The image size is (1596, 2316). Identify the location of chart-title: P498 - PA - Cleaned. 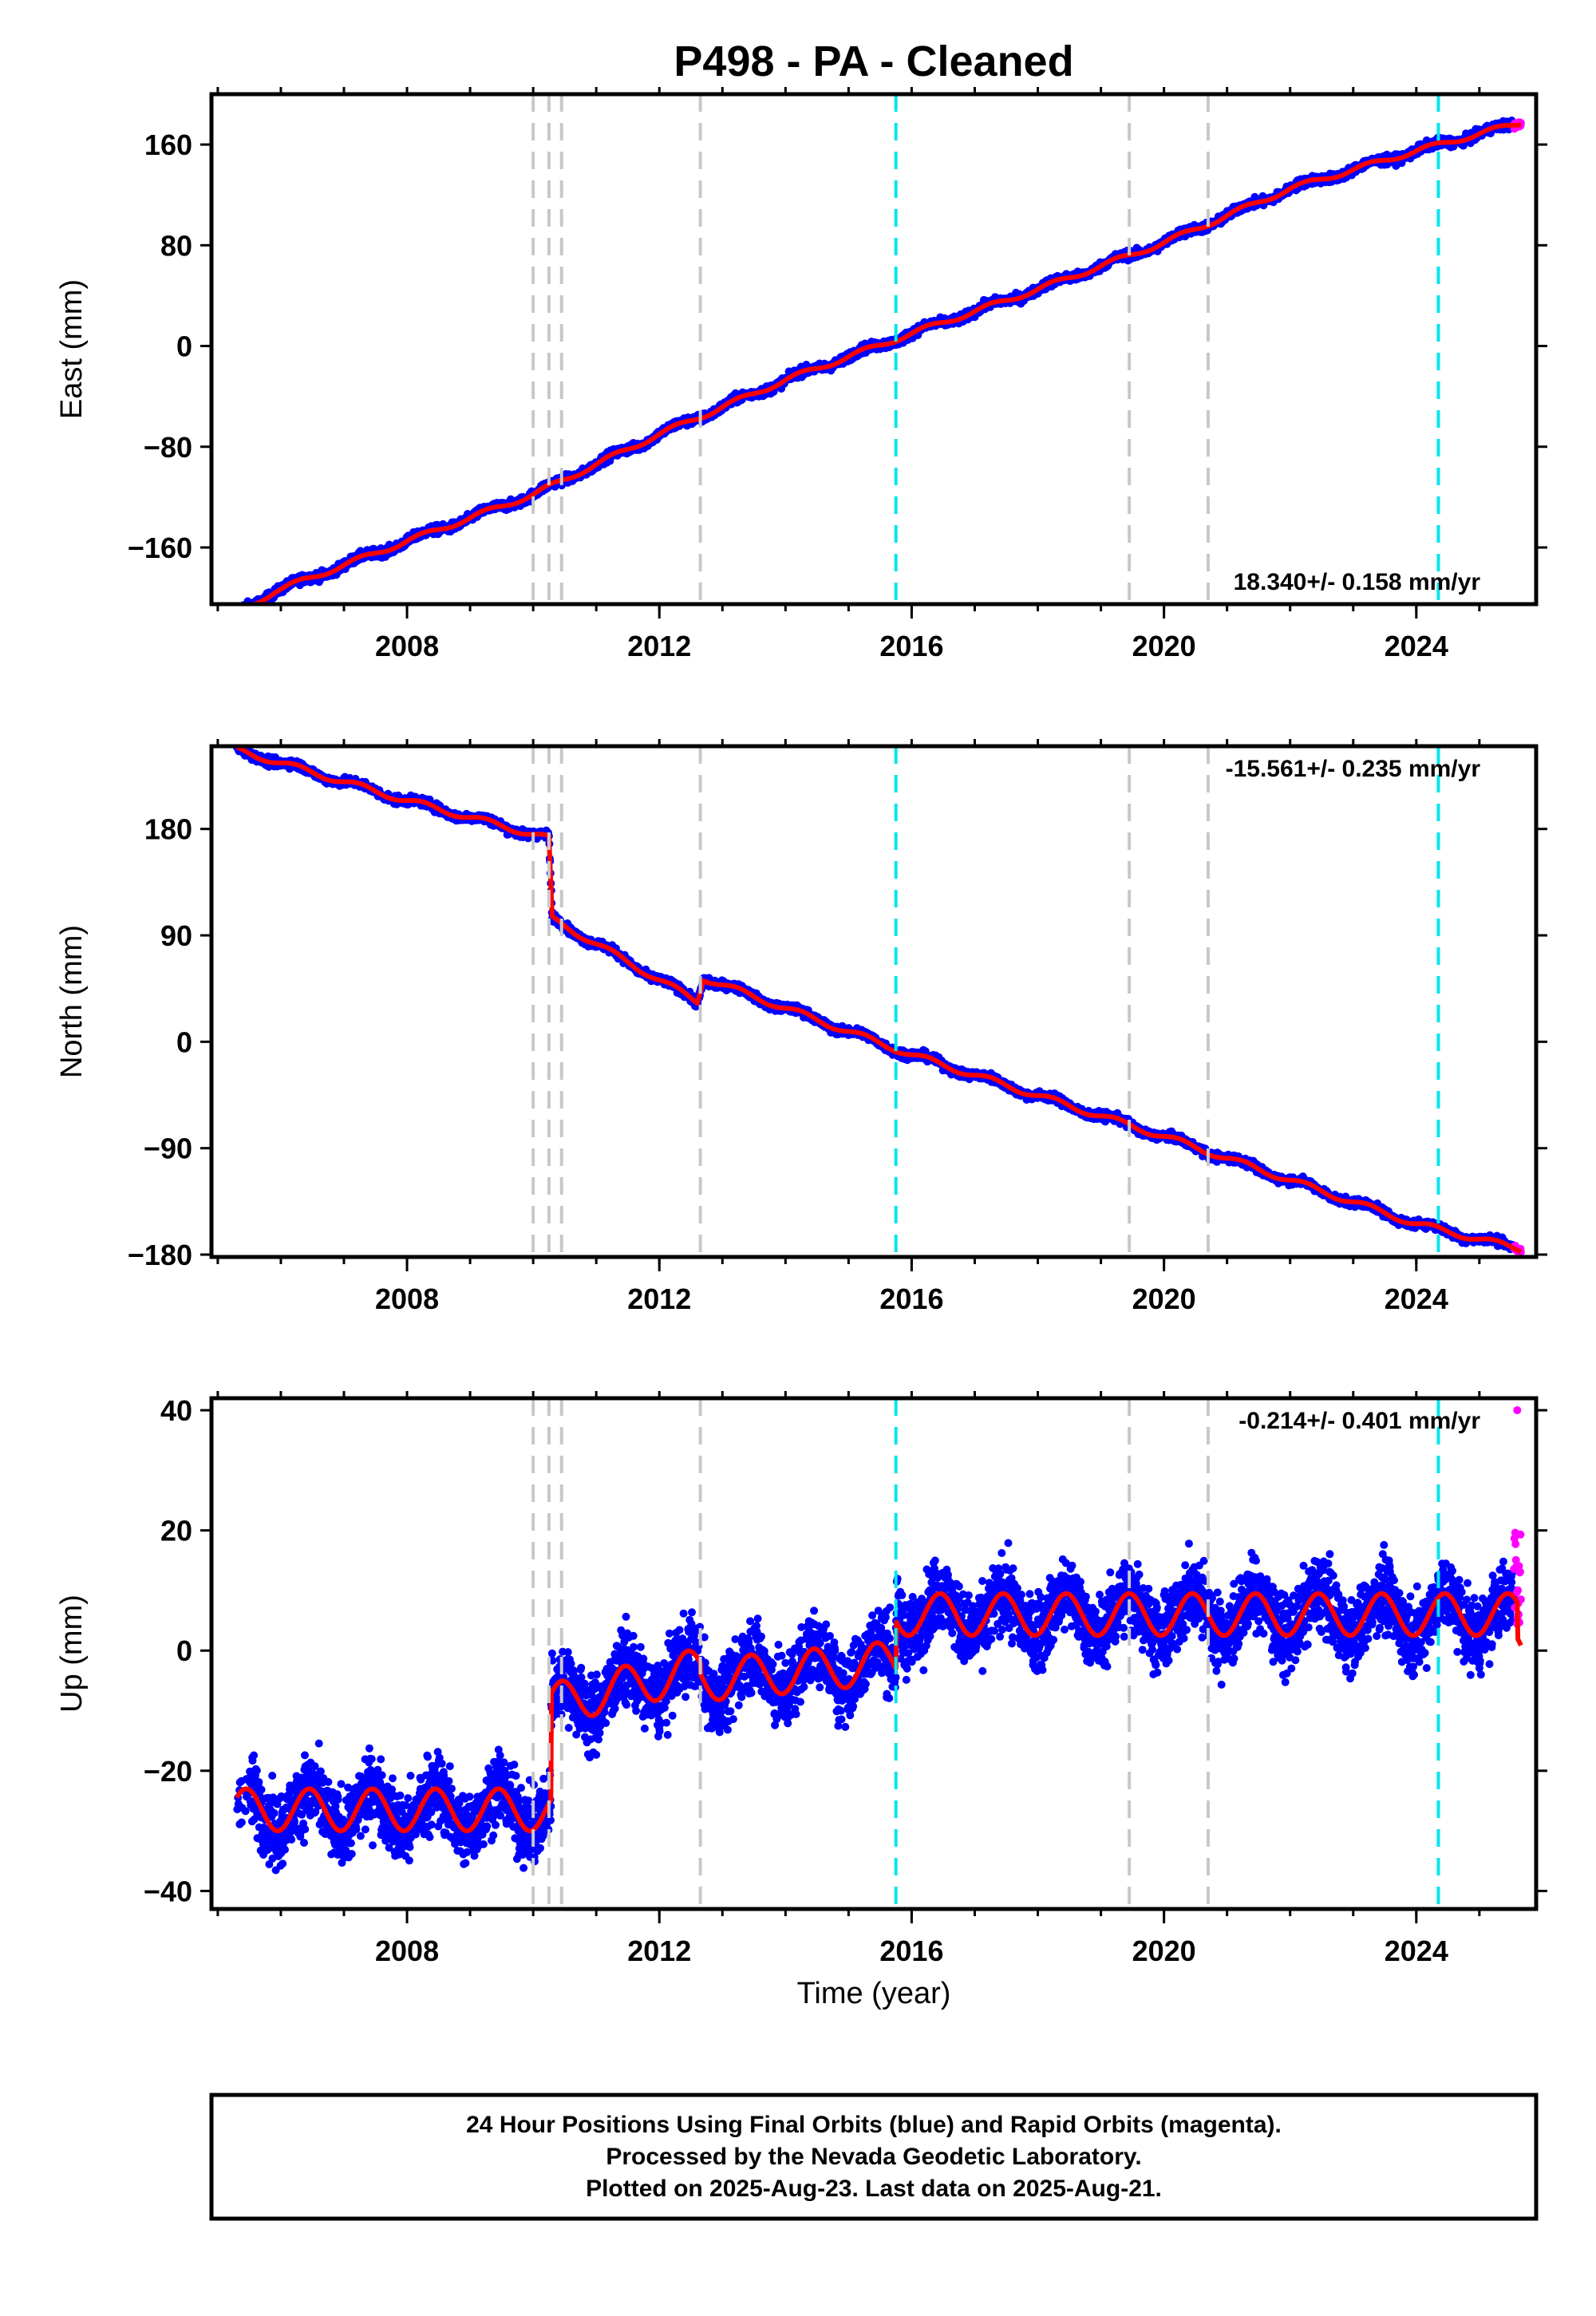
(873, 61).